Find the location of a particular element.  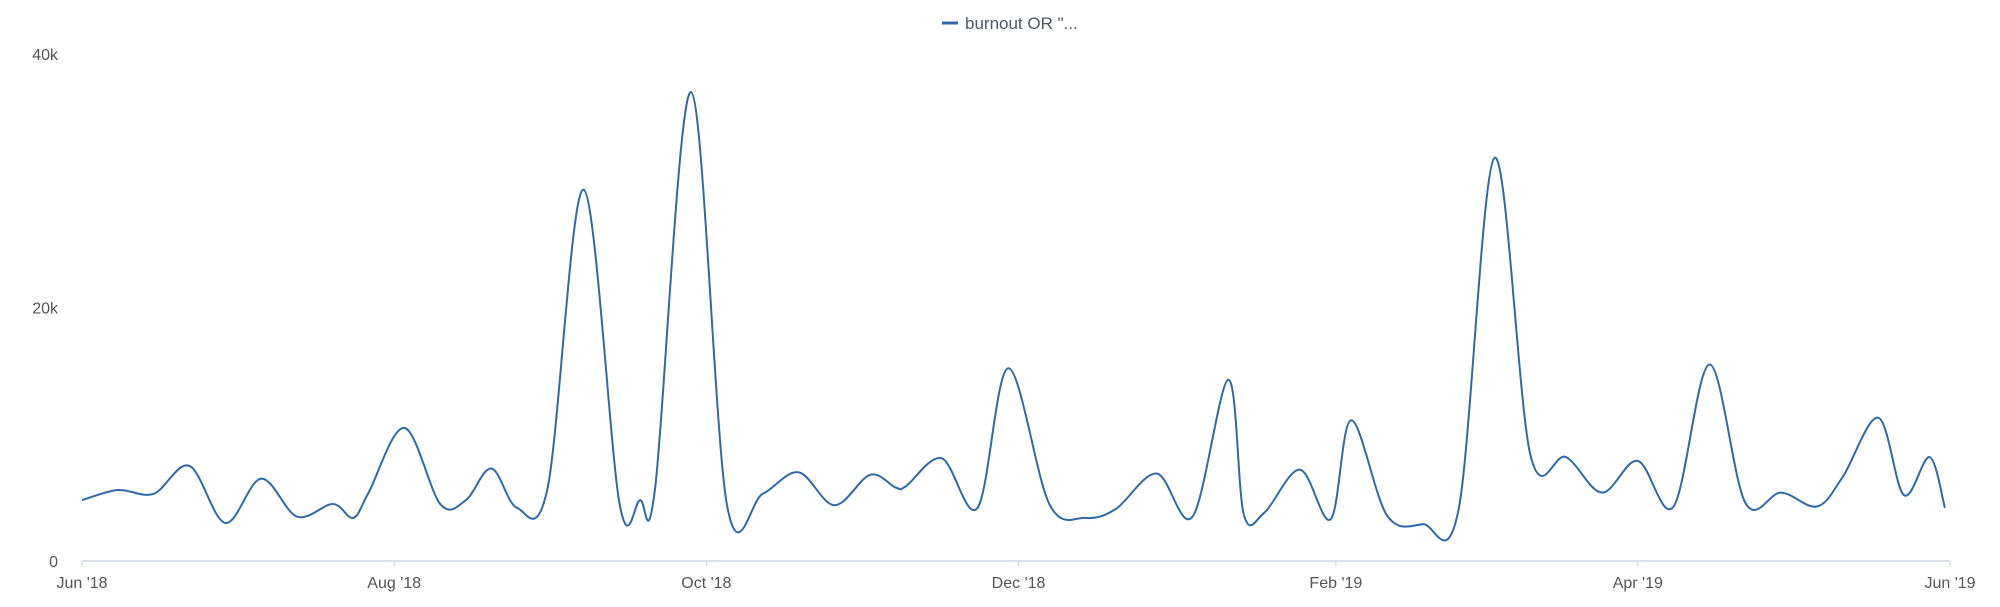

x-tick-label: Jun '18 is located at coordinates (81, 583).